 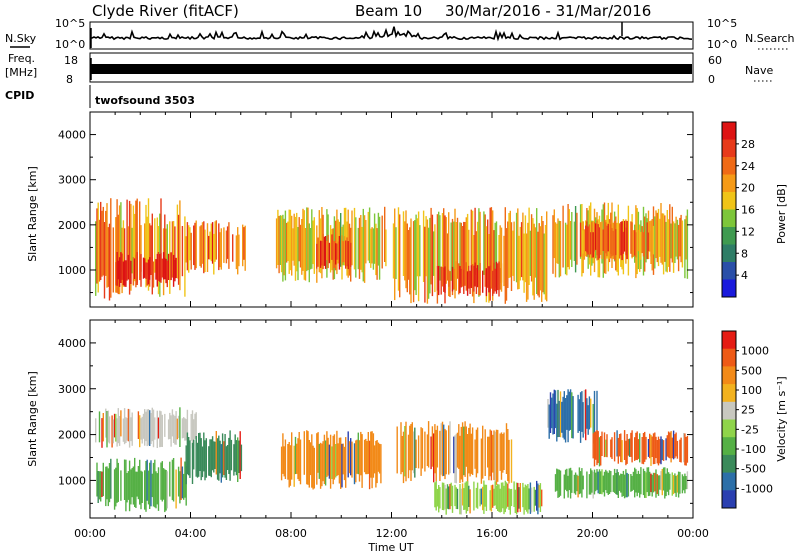 I want to click on ytick-label: 2000, so click(x=72, y=225).